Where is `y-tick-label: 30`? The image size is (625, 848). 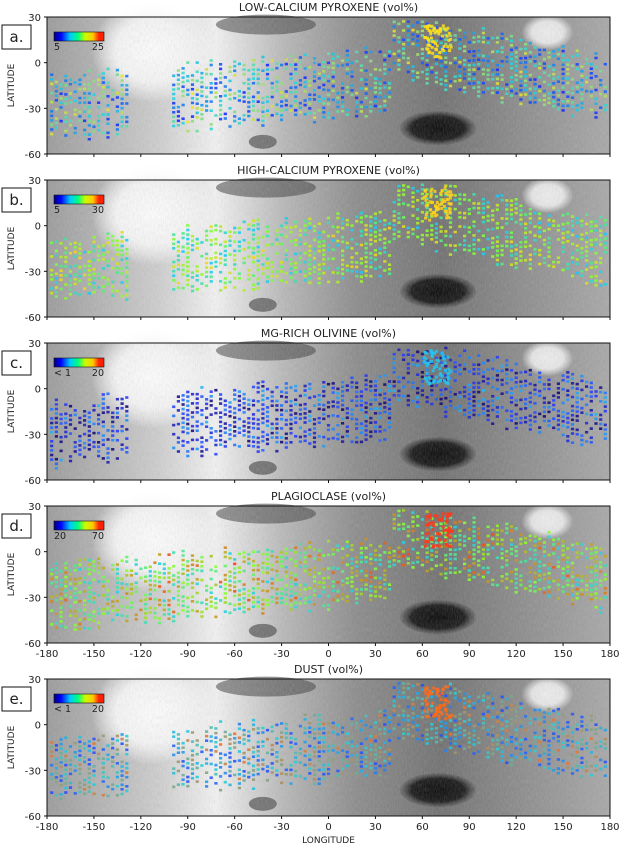
y-tick-label: 30 is located at coordinates (34, 18).